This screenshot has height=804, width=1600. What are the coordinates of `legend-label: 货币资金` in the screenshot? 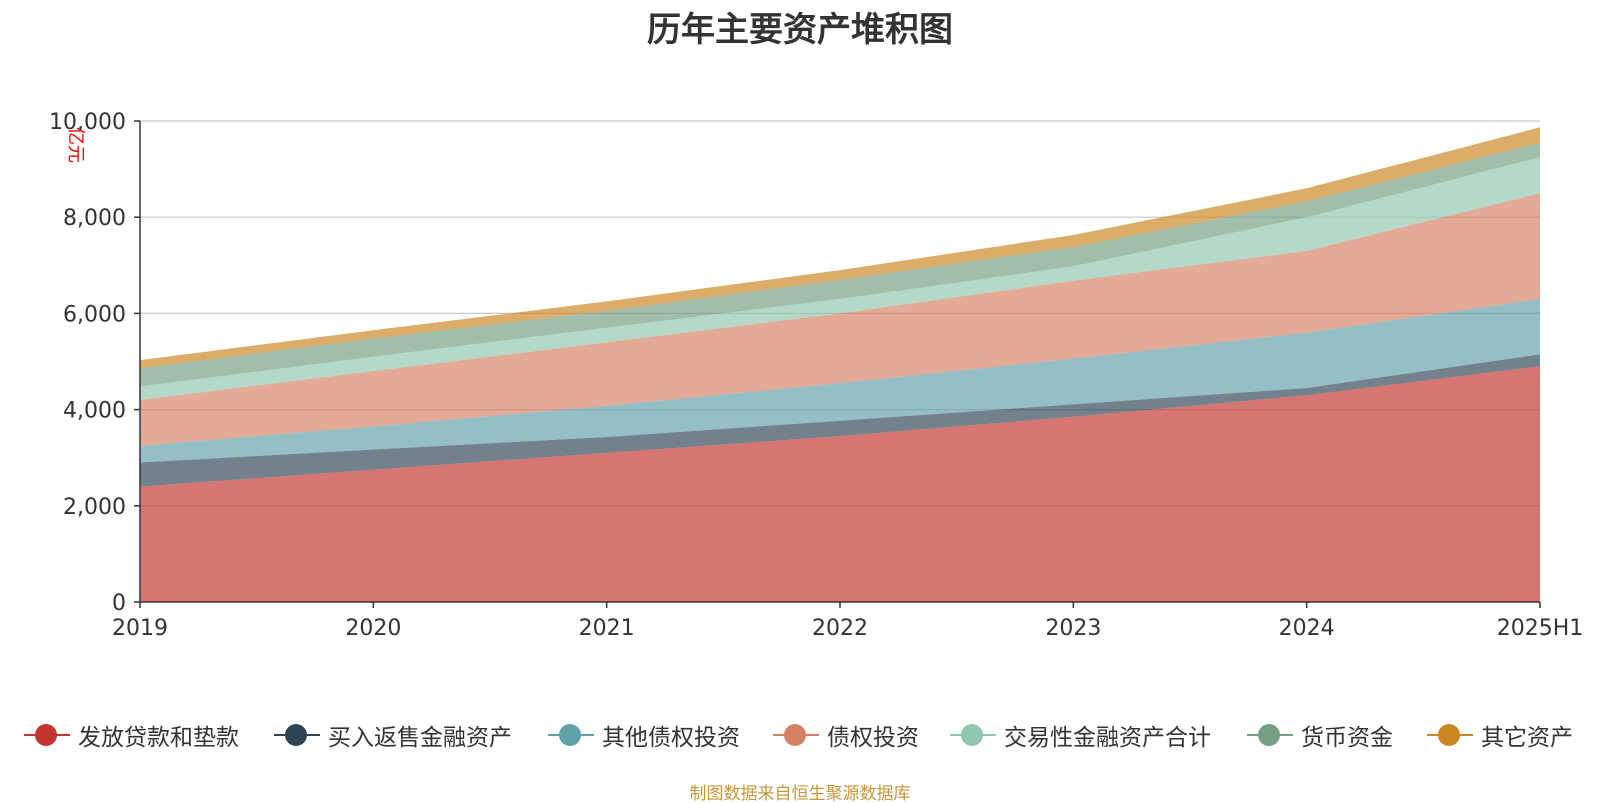 It's located at (1347, 738).